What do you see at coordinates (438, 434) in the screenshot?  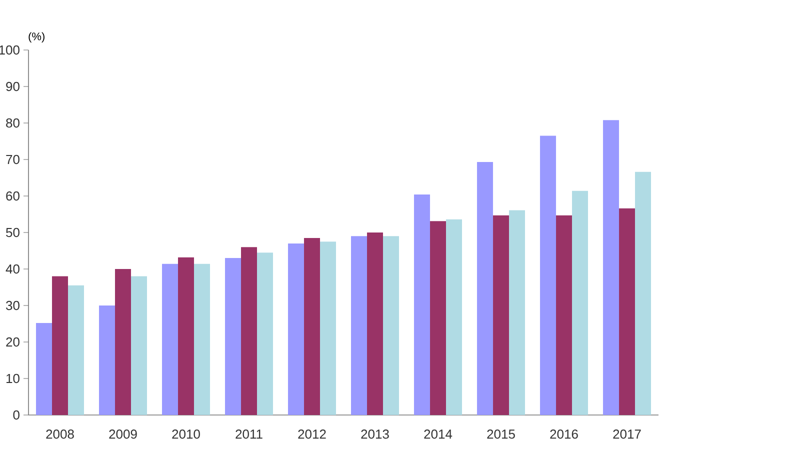 I see `x-tick-label: 2014` at bounding box center [438, 434].